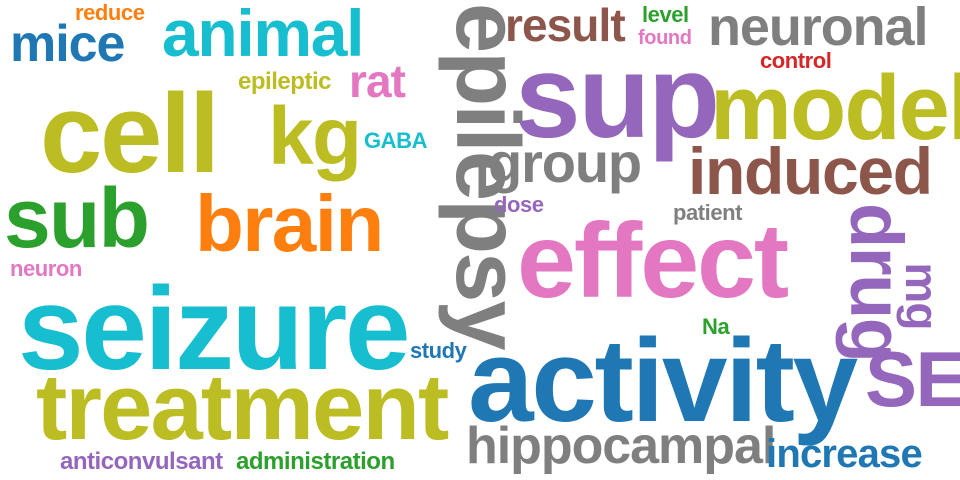 Image resolution: width=960 pixels, height=480 pixels. Describe the element at coordinates (396, 140) in the screenshot. I see `word-gaba: GABA` at that location.